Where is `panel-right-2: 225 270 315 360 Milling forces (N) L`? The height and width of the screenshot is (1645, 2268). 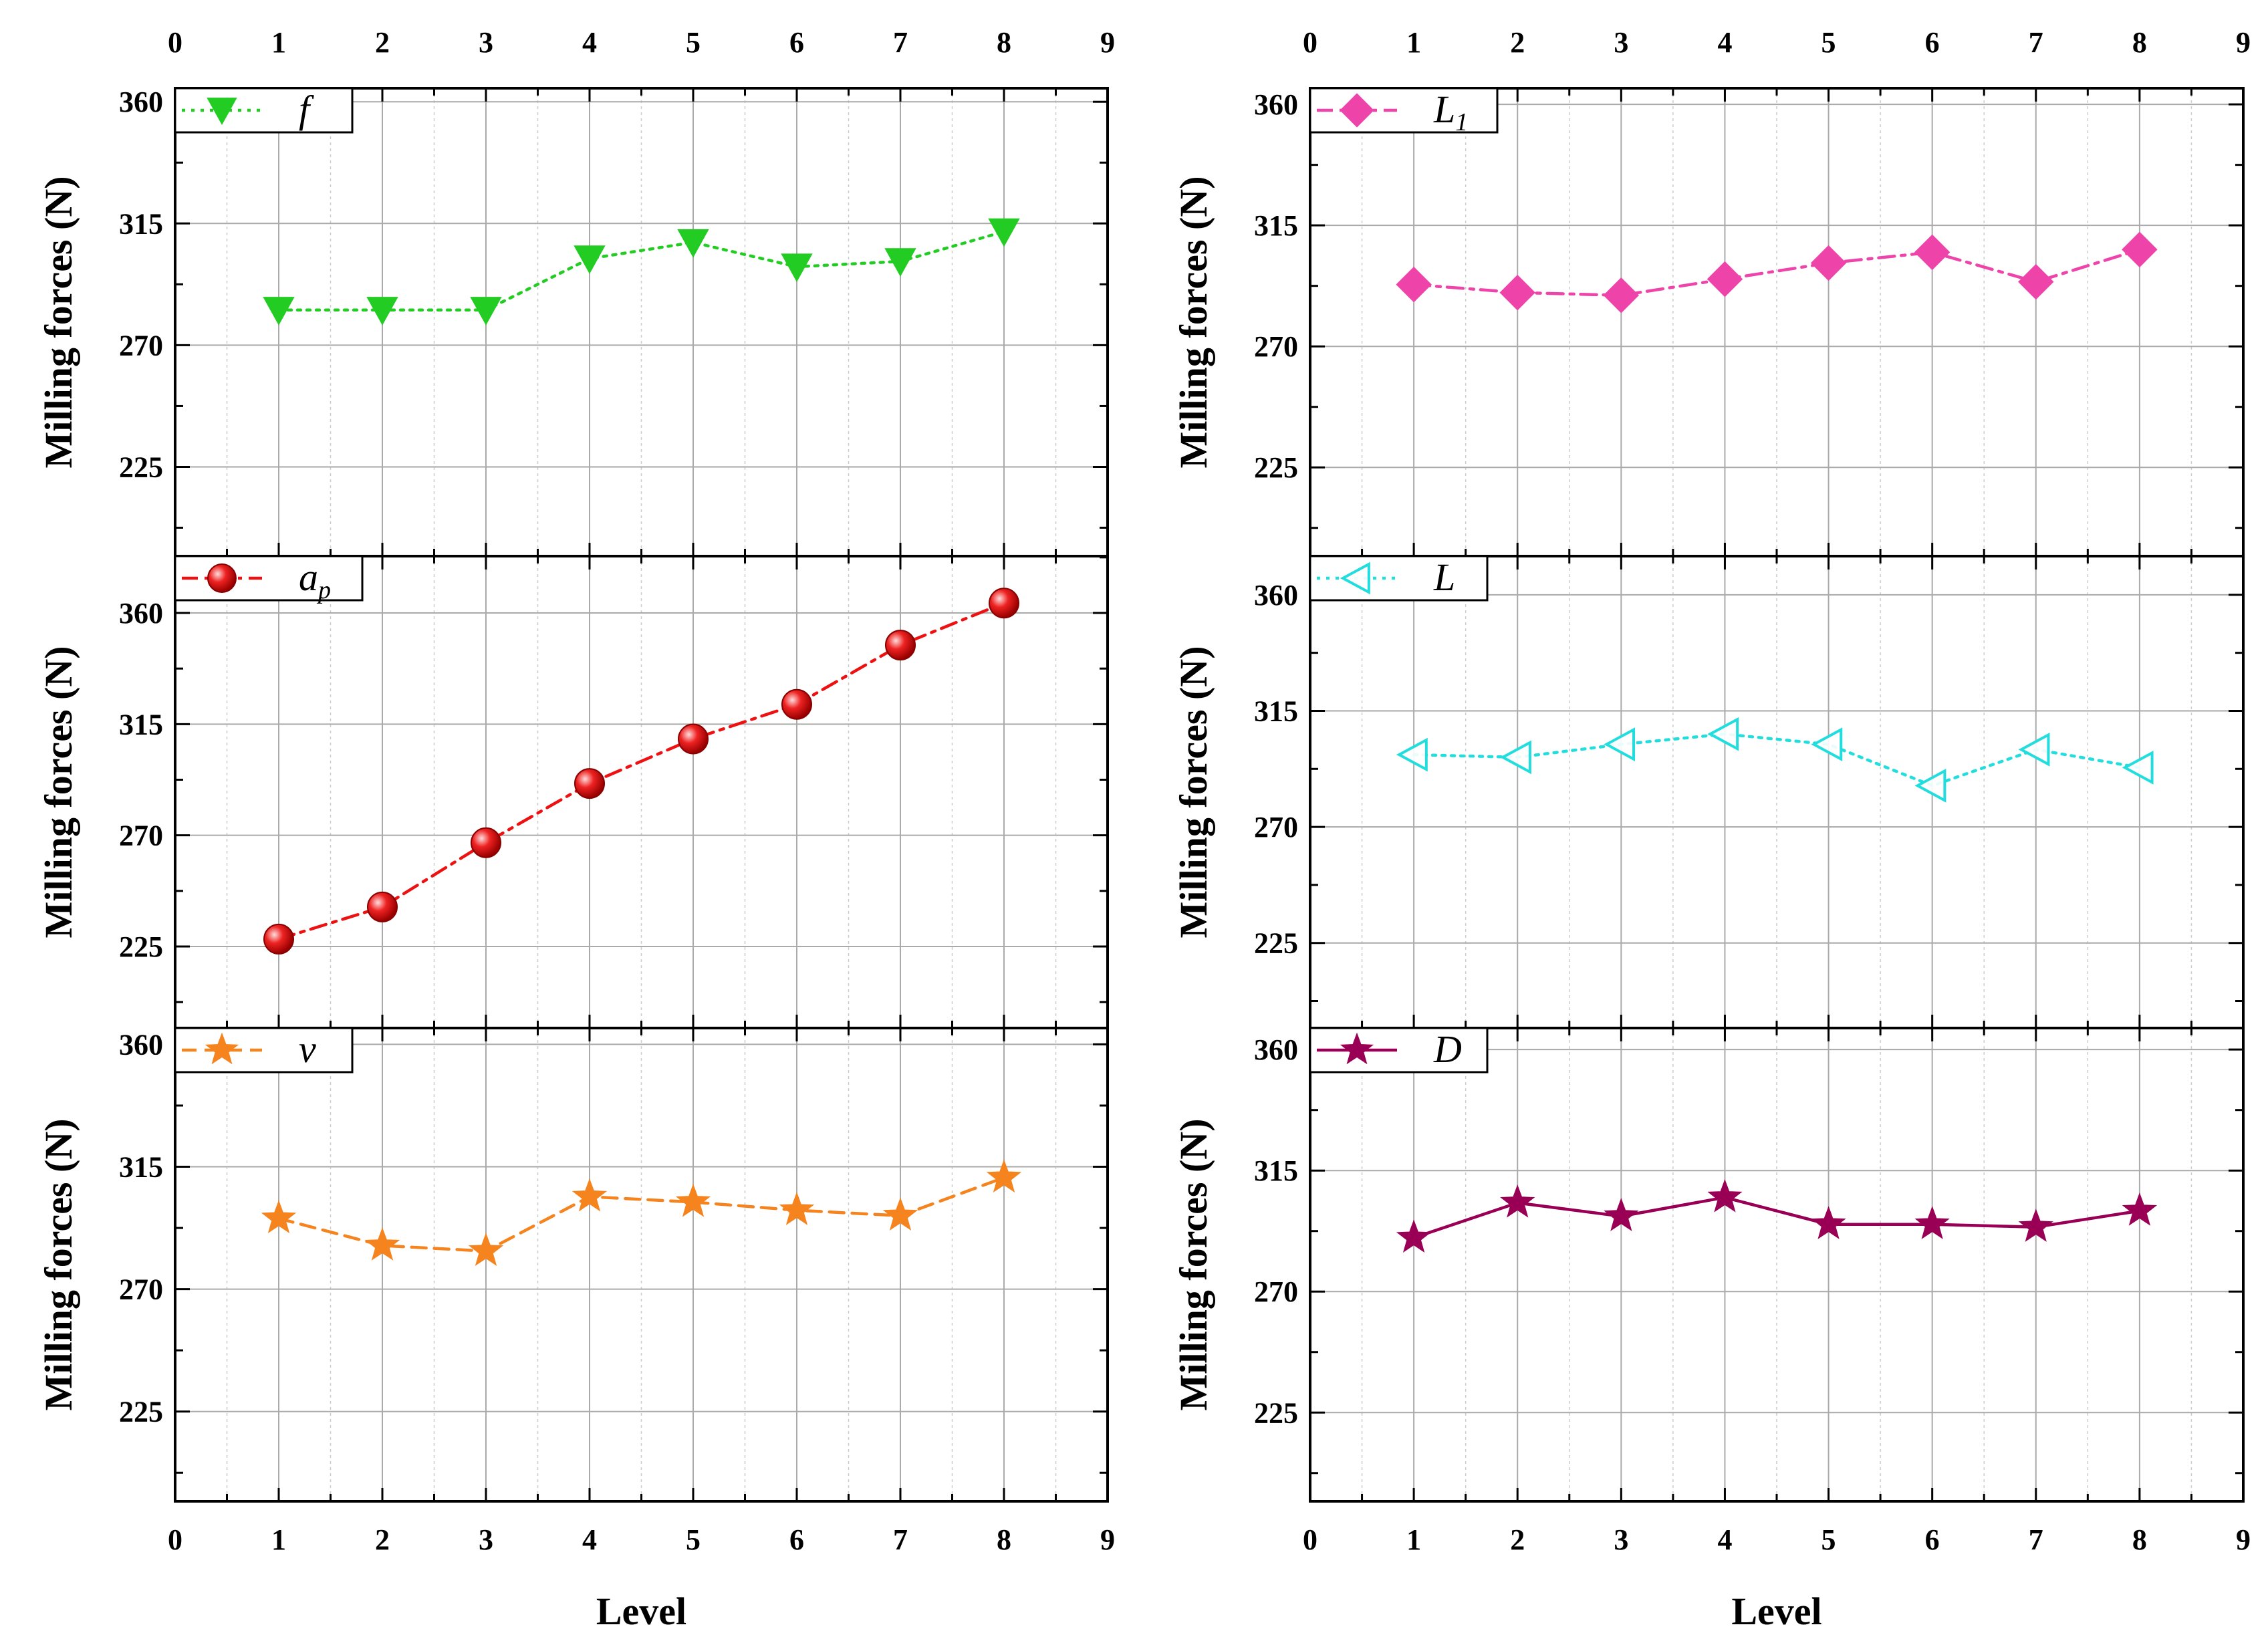
panel-right-2: 225 270 315 360 Milling forces (N) L is located at coordinates (1708, 792).